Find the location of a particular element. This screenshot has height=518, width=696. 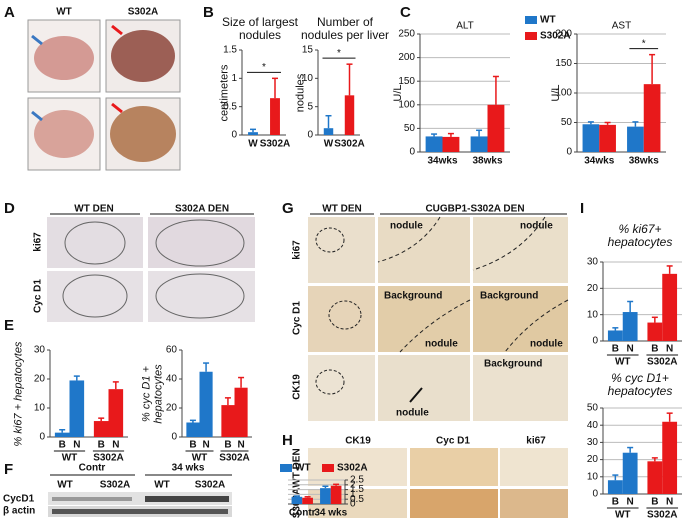

group-label: WT is located at coordinates (70, 458).